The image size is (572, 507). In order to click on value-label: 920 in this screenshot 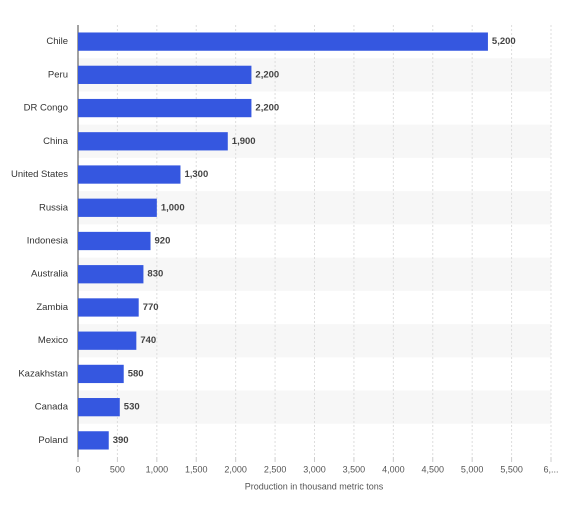, I will do `click(163, 241)`.